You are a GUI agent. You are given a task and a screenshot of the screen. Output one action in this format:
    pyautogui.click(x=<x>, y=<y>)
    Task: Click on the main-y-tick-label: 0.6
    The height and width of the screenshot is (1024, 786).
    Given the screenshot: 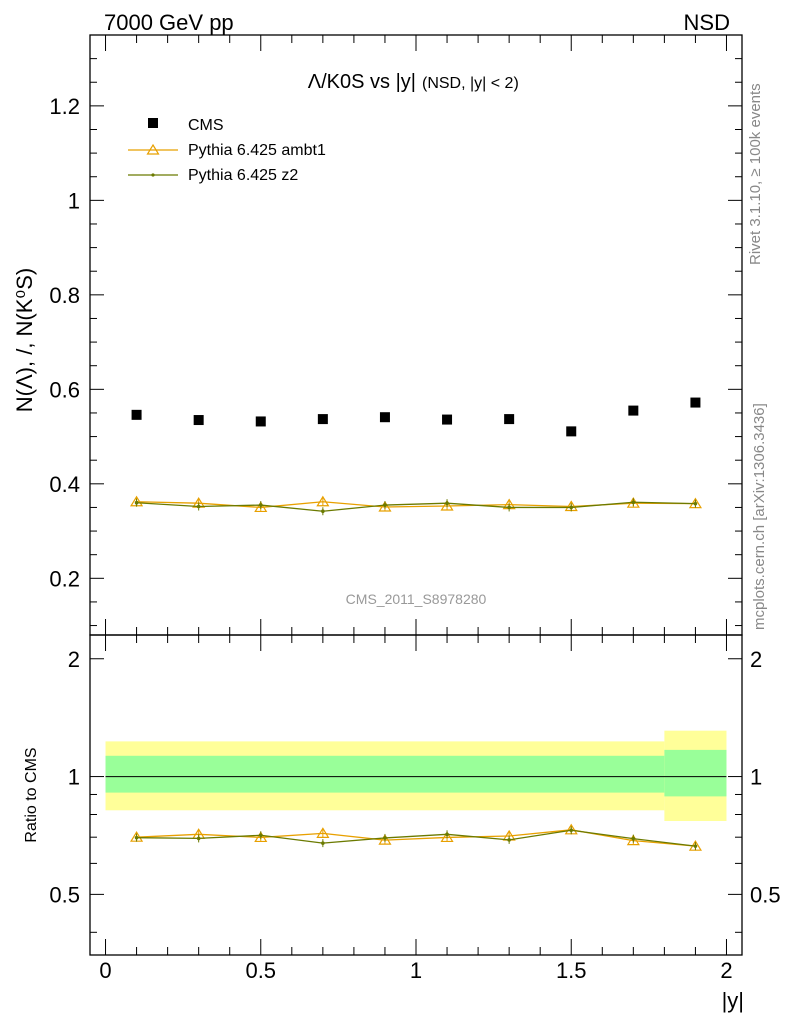 What is the action you would take?
    pyautogui.click(x=64, y=389)
    